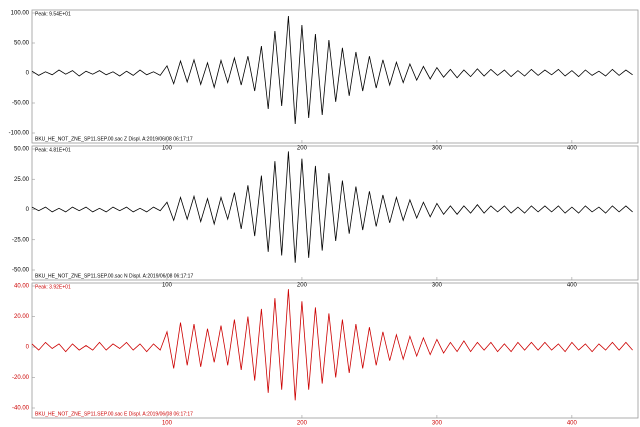 The width and height of the screenshot is (640, 427). I want to click on y-tick-label: -40.00, so click(21, 409).